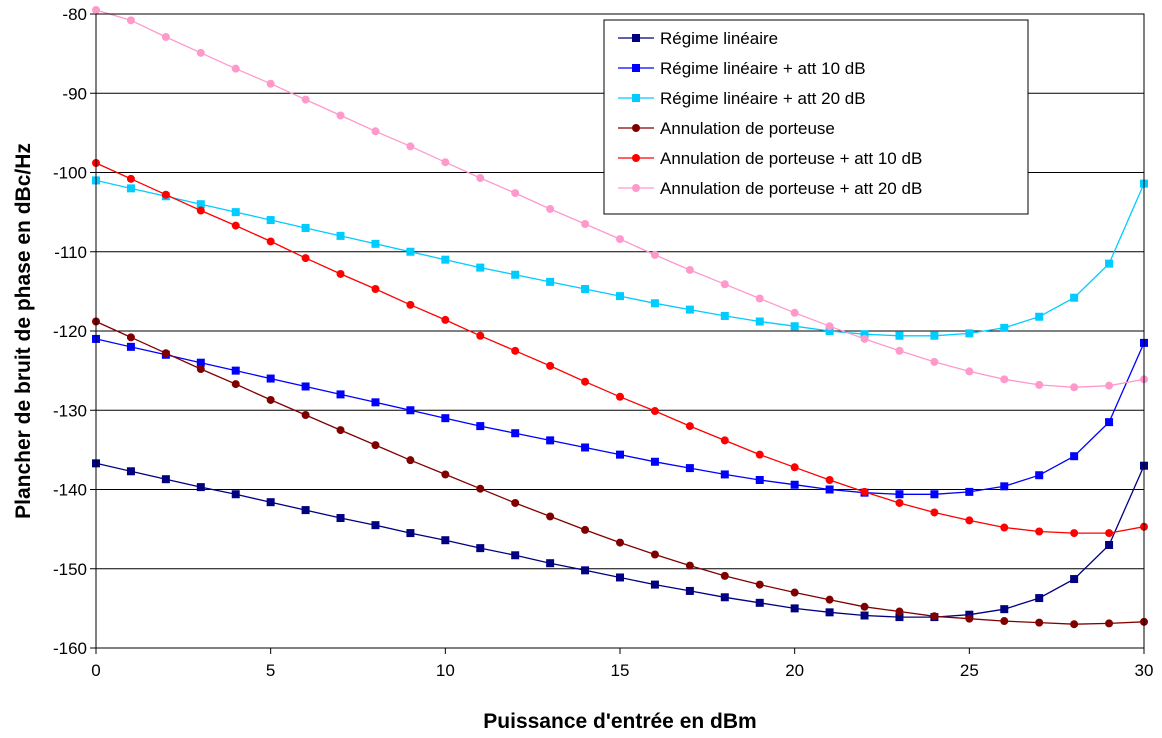 The width and height of the screenshot is (1162, 738). I want to click on legend-item: Annulation de porteuse + att 10 dB, so click(770, 158).